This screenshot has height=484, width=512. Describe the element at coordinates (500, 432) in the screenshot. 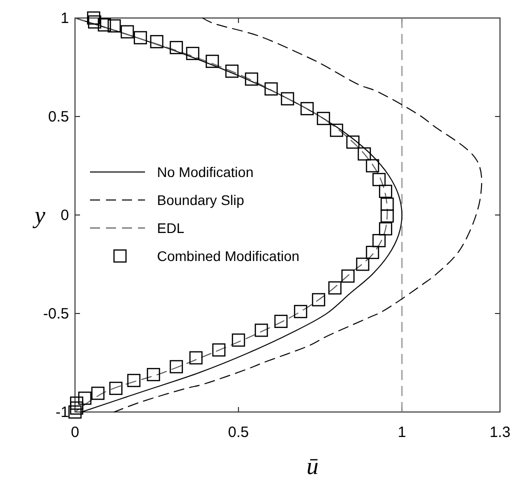

I see `x-tick-label: 1.3` at that location.